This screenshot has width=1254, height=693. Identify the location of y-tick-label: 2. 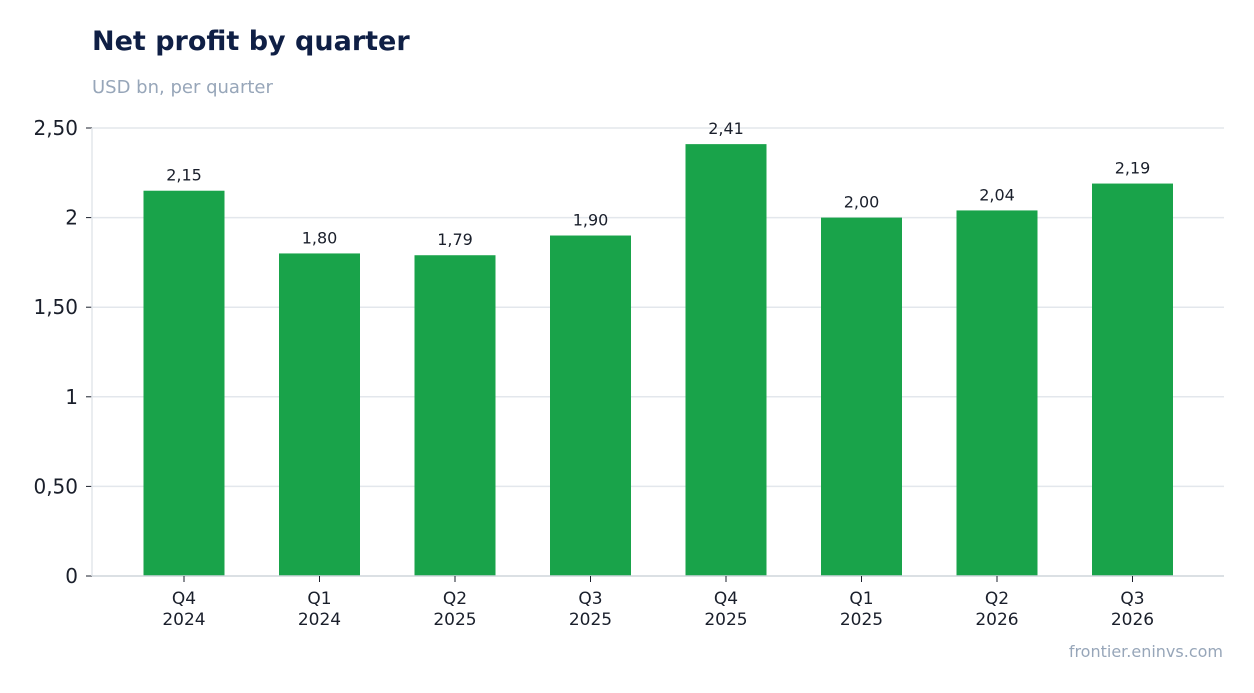
(71, 218).